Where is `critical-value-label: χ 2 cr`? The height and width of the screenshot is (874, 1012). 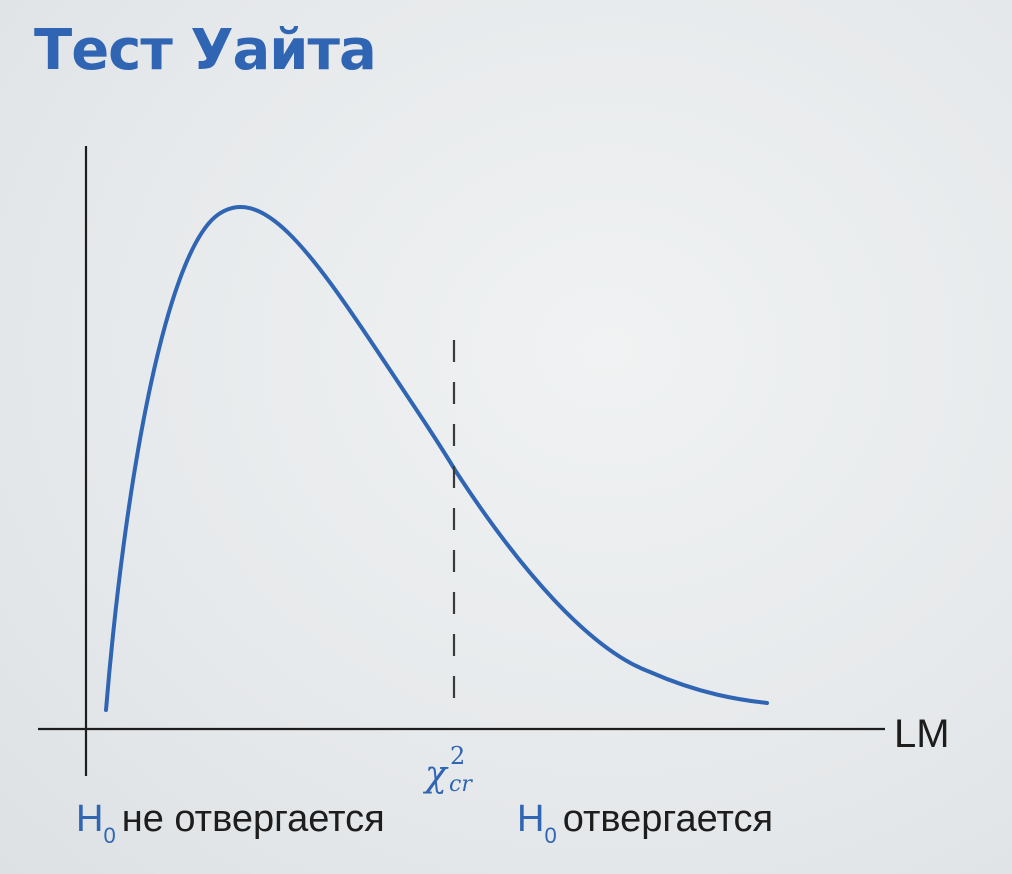
critical-value-label: χ 2 cr is located at coordinates (447, 769).